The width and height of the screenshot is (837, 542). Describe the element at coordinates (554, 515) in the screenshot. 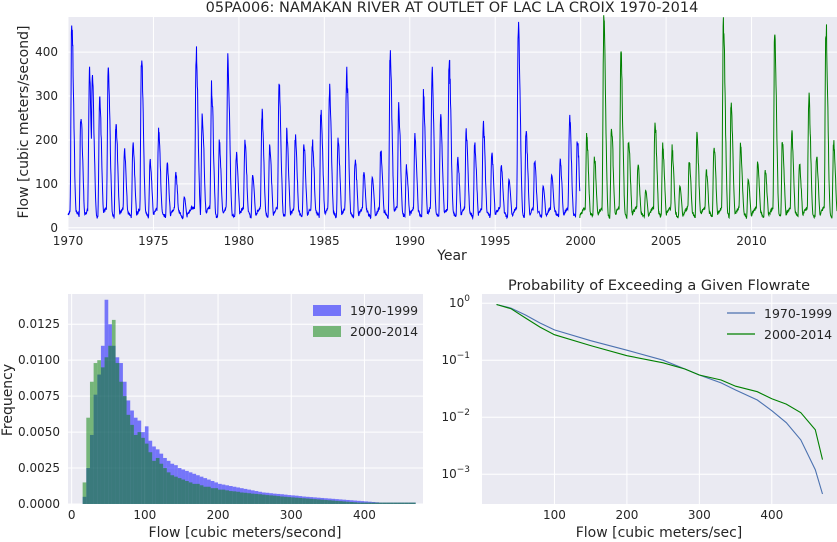

I see `exceedance-x-tick-label: 100` at that location.